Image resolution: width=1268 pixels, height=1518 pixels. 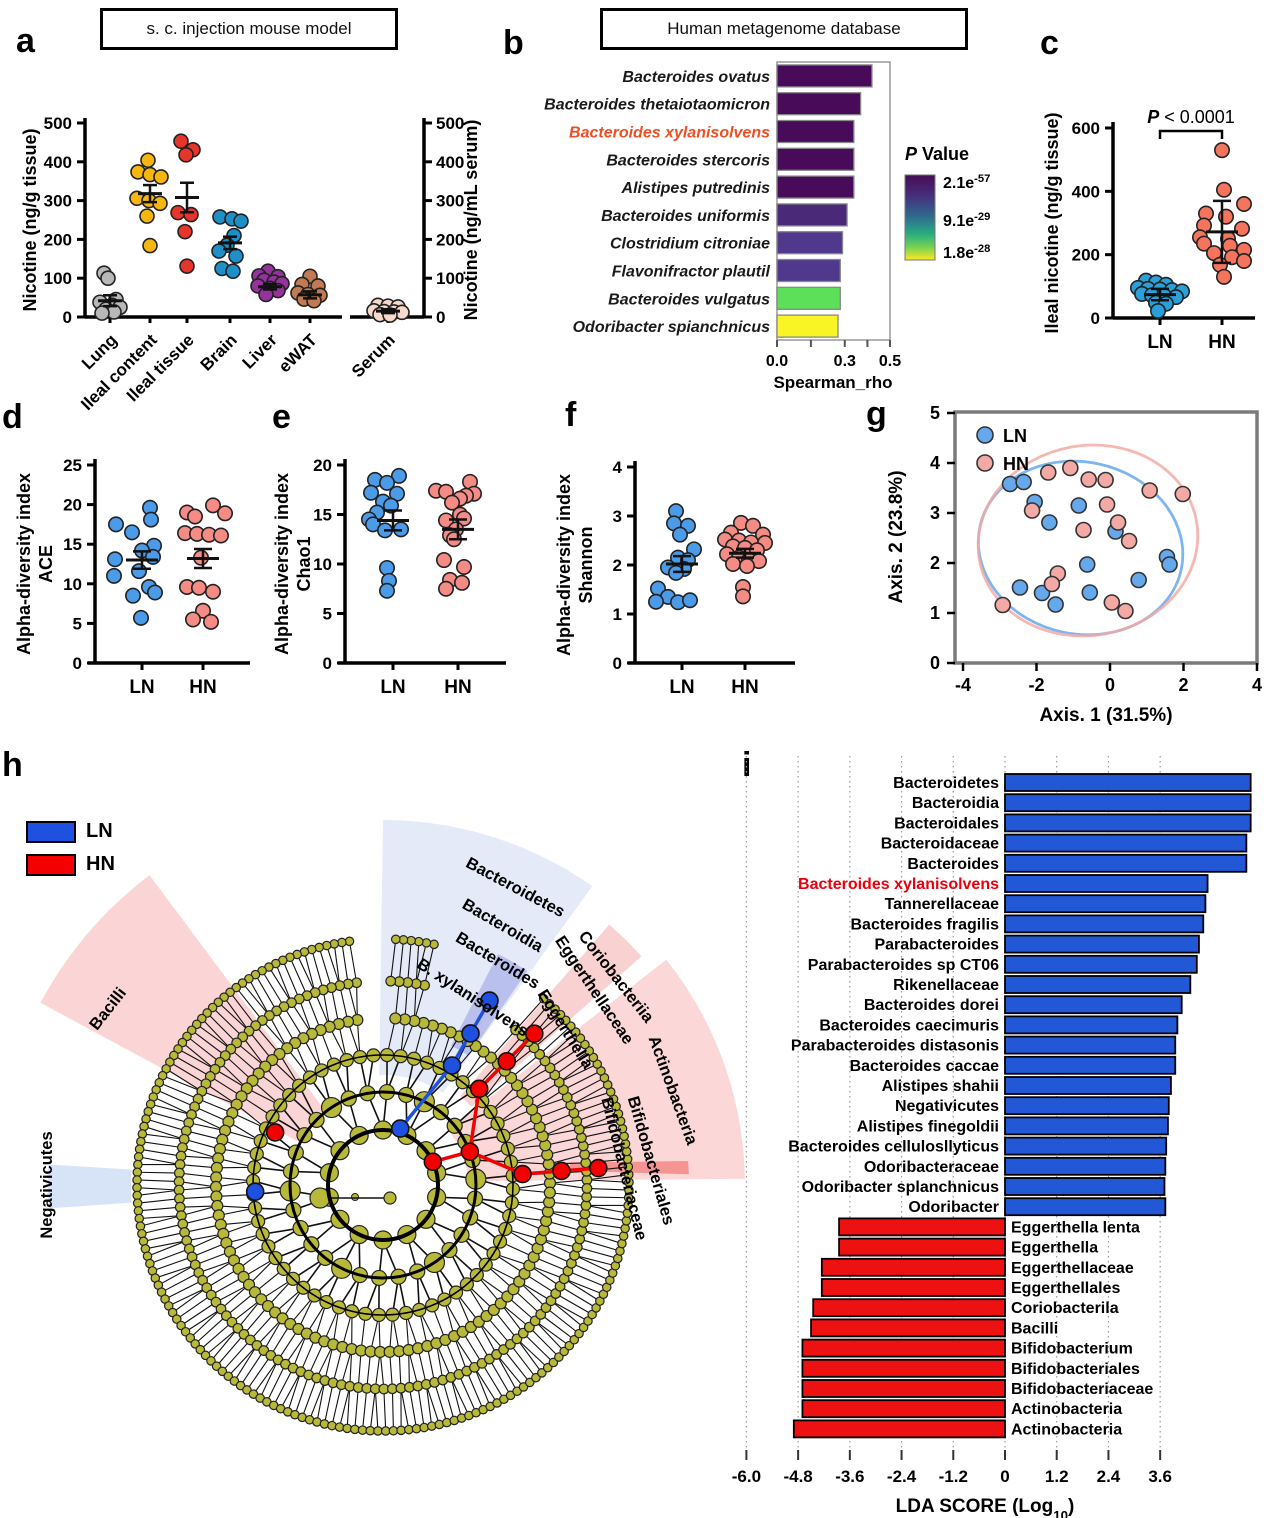 I want to click on y-axis-label-2: ACE, so click(x=46, y=564).